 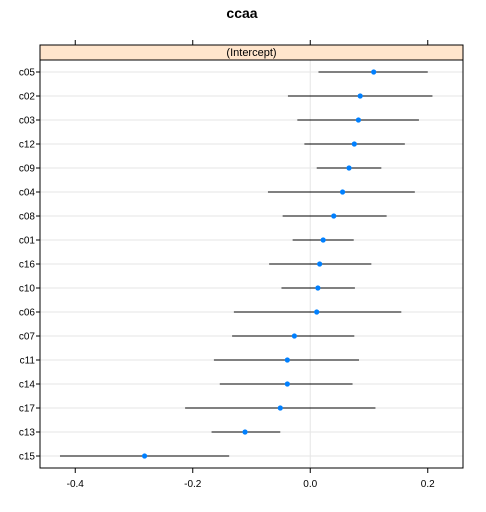 What do you see at coordinates (358, 120) in the screenshot?
I see `point-c03` at bounding box center [358, 120].